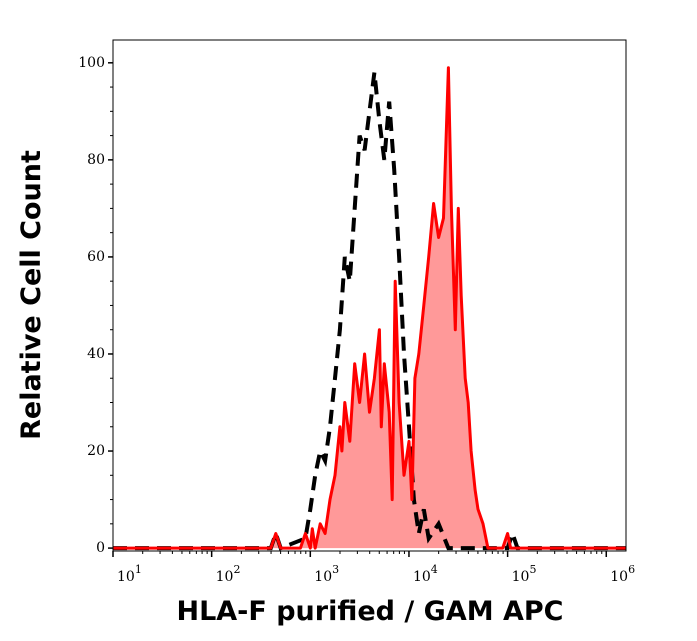  I want to click on y-tick-label: 100, so click(91, 63).